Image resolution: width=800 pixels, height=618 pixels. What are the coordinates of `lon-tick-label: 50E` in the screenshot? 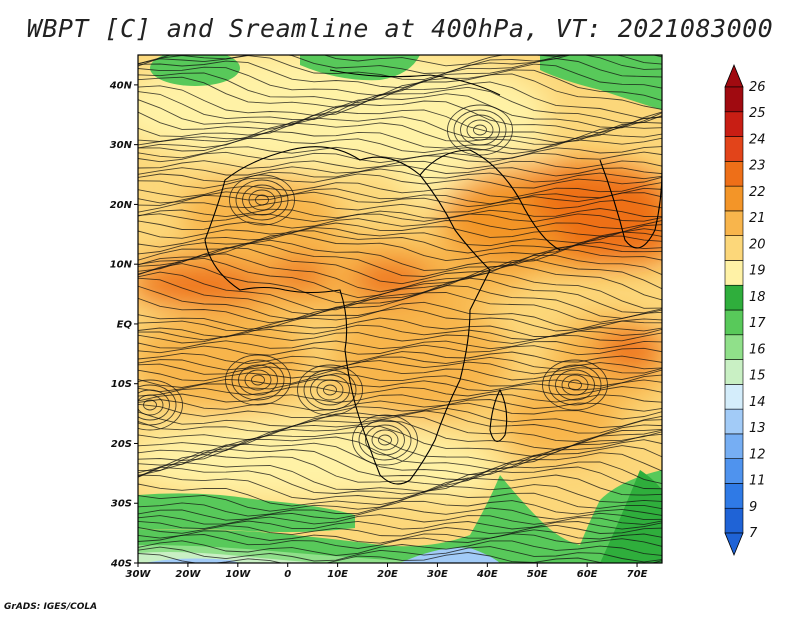 It's located at (537, 574).